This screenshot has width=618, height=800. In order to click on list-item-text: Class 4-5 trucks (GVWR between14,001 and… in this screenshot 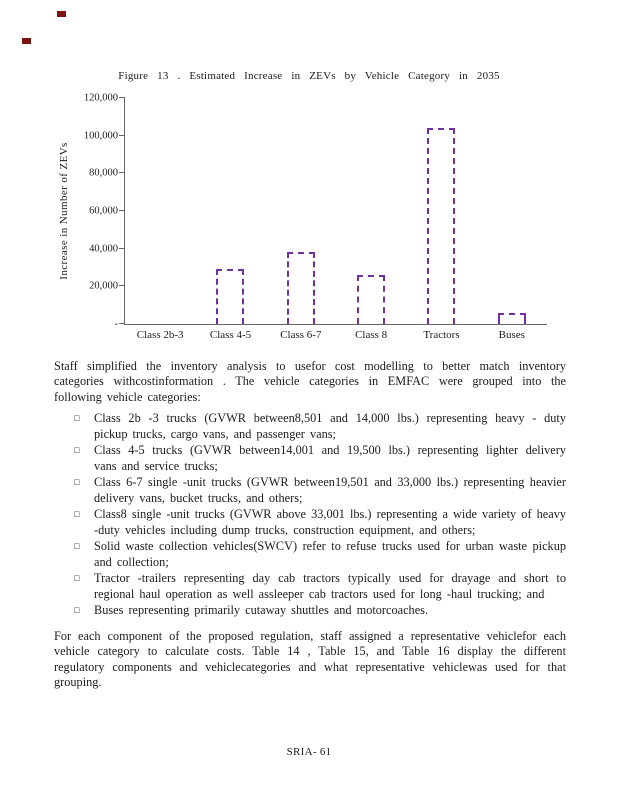, I will do `click(330, 458)`.